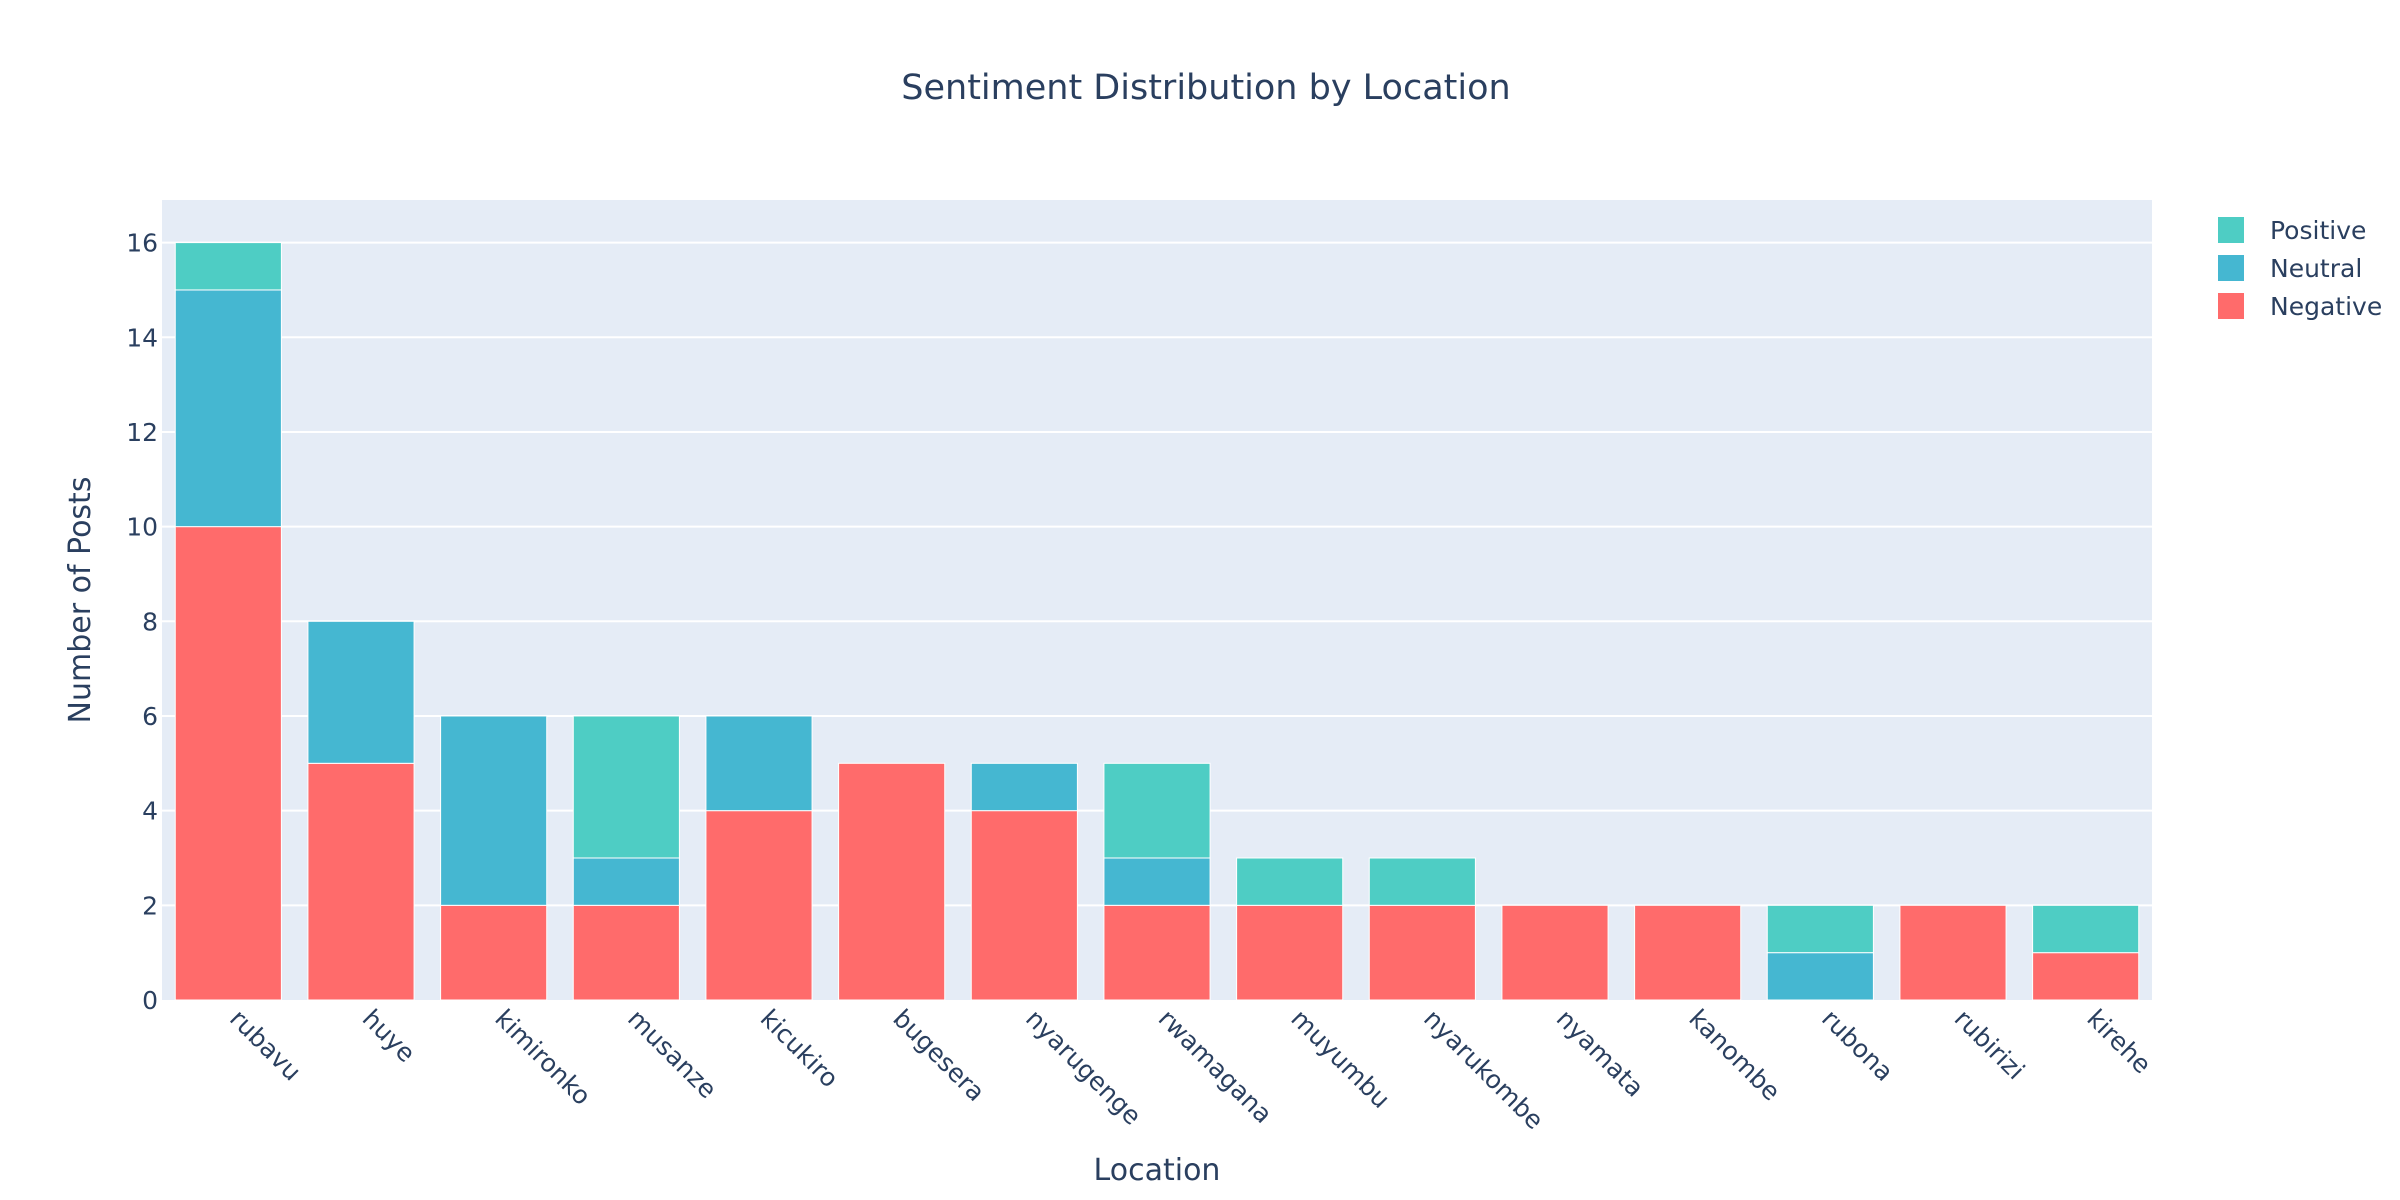  What do you see at coordinates (361, 692) in the screenshot?
I see `bar-neutral-huye` at bounding box center [361, 692].